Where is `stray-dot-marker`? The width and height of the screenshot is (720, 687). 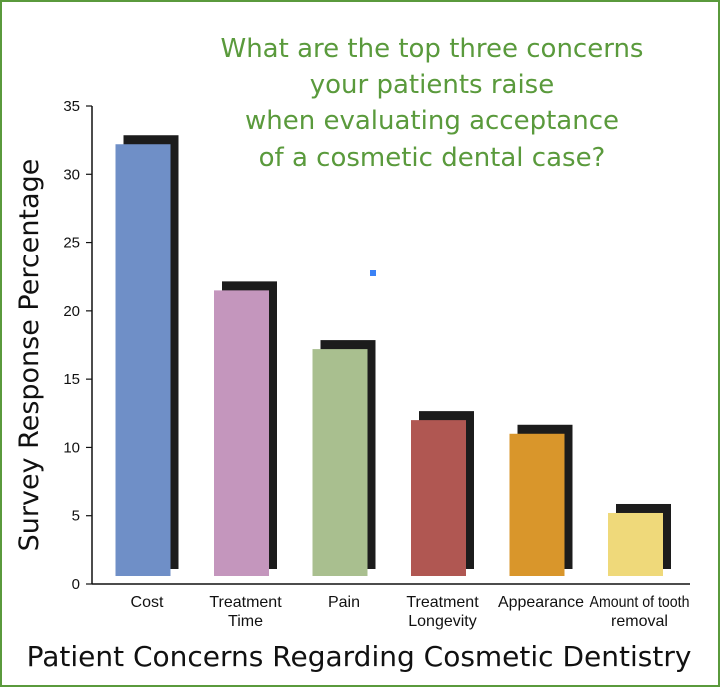
stray-dot-marker is located at coordinates (373, 273).